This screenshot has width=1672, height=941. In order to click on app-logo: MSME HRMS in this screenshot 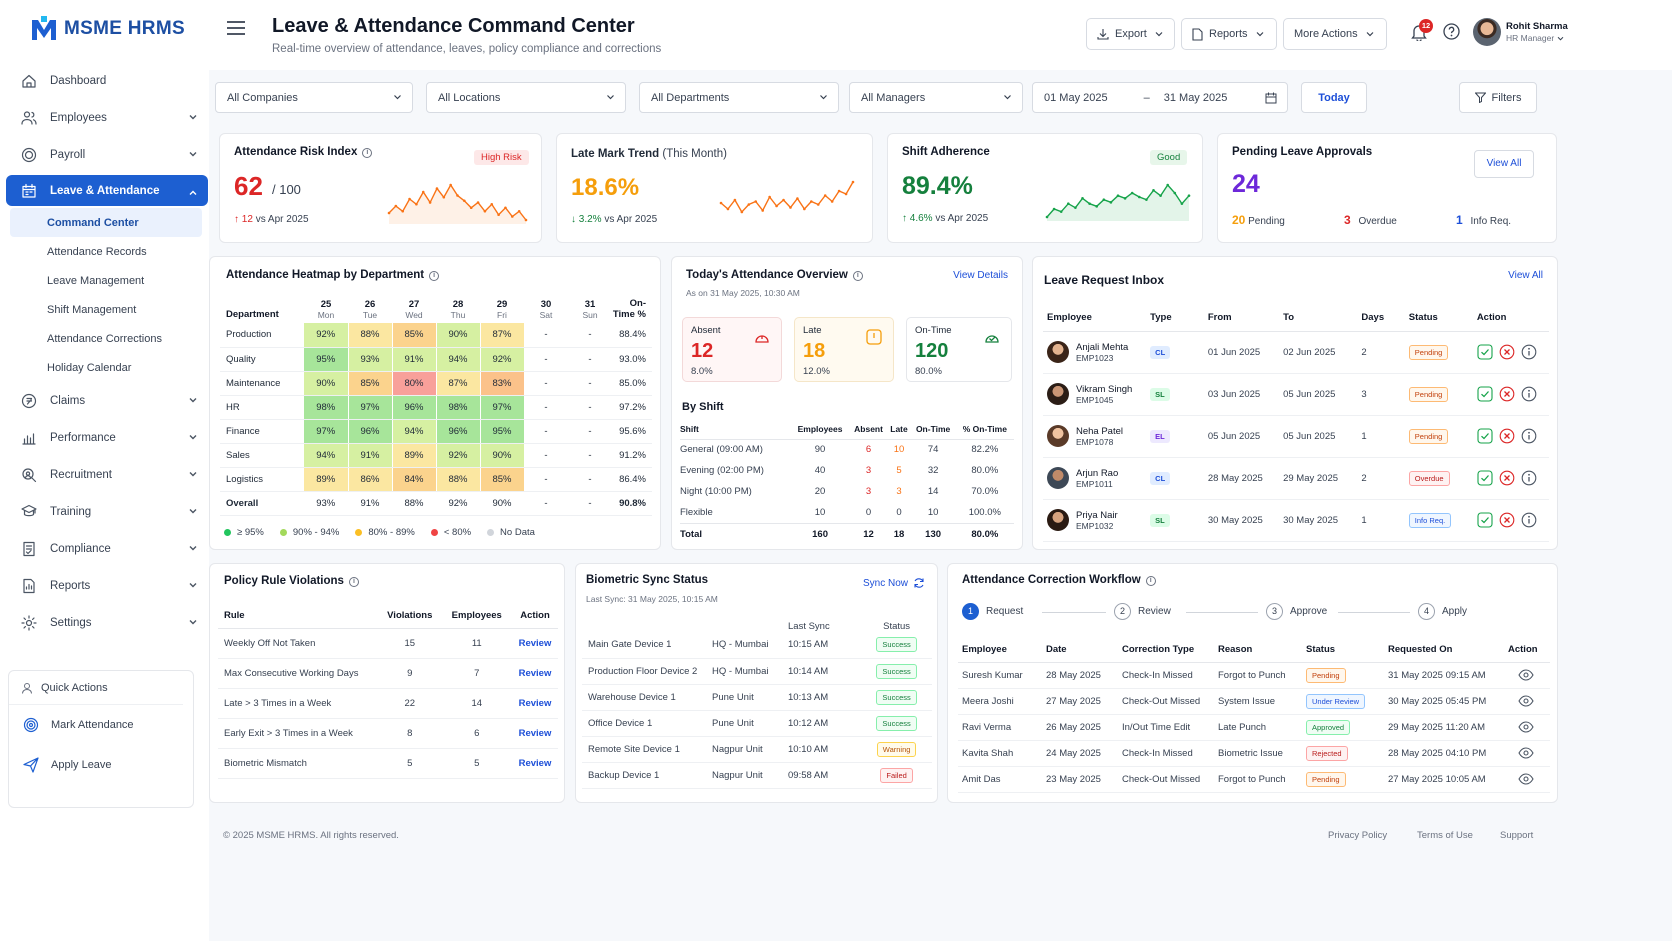, I will do `click(107, 29)`.